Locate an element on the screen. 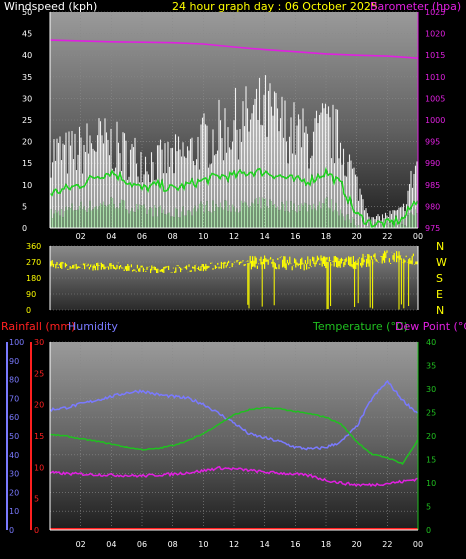 The image size is (466, 559). humidity-y-tick-label: 20 is located at coordinates (14, 492).